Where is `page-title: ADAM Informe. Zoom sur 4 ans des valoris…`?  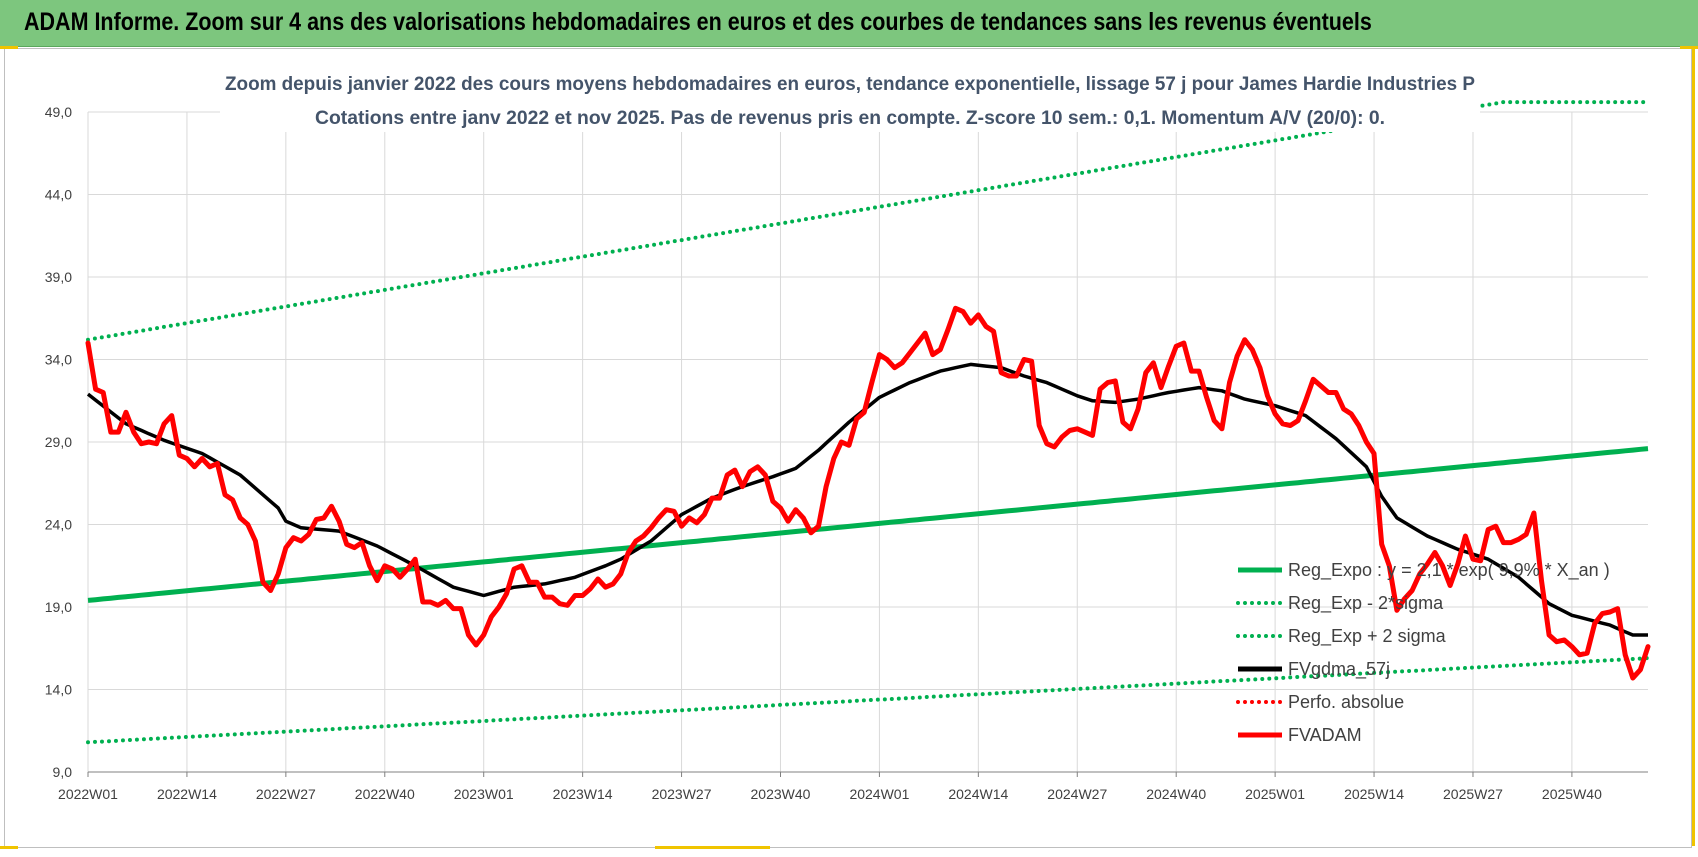
page-title: ADAM Informe. Zoom sur 4 ans des valoris… is located at coordinates (698, 22).